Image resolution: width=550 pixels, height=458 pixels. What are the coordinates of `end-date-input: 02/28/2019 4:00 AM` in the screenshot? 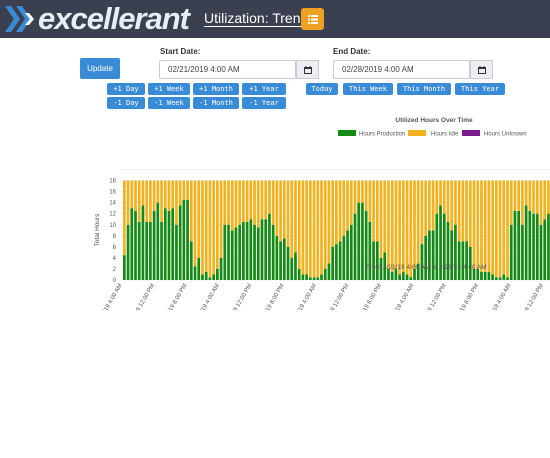 It's located at (401, 69).